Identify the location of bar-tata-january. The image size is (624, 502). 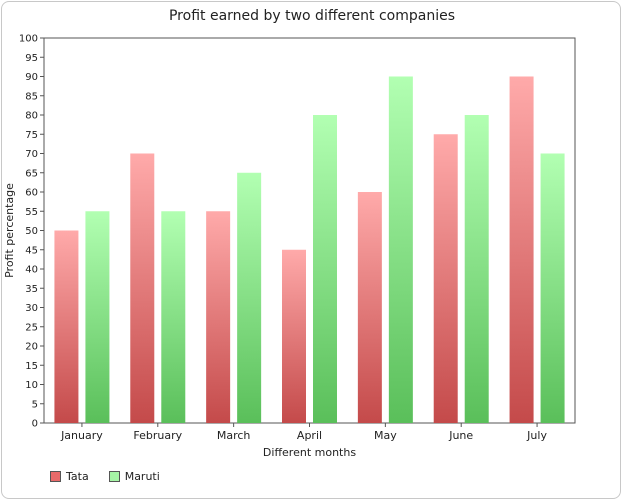
(66, 327).